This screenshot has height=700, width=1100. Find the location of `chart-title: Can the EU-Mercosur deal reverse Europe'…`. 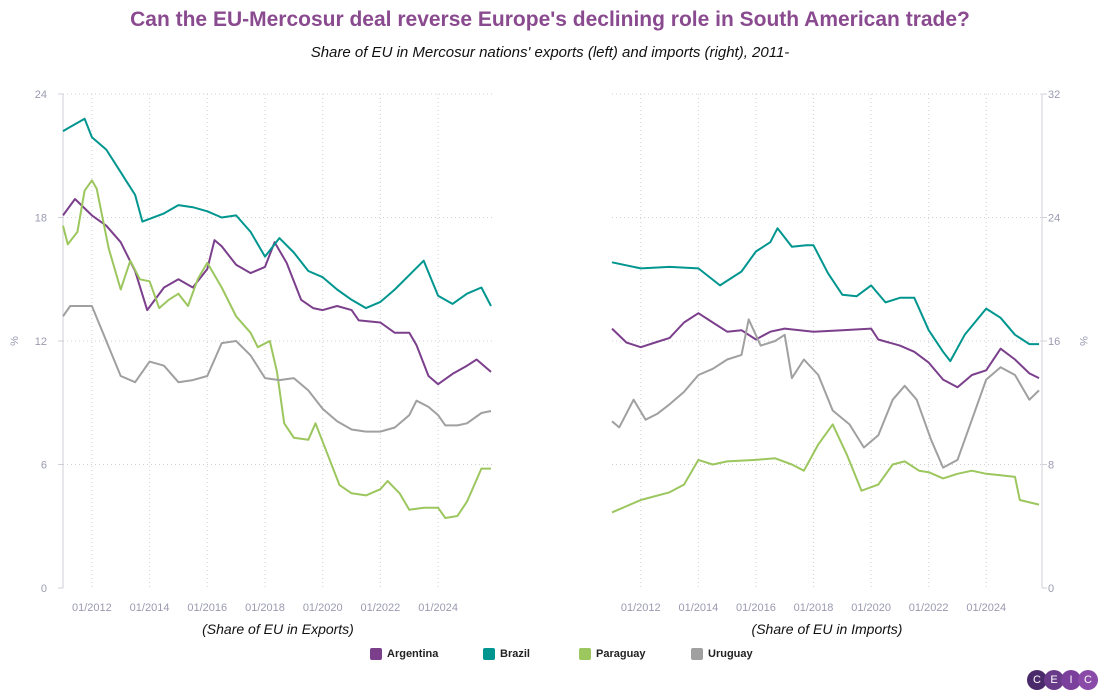

chart-title: Can the EU-Mercosur deal reverse Europe'… is located at coordinates (550, 19).